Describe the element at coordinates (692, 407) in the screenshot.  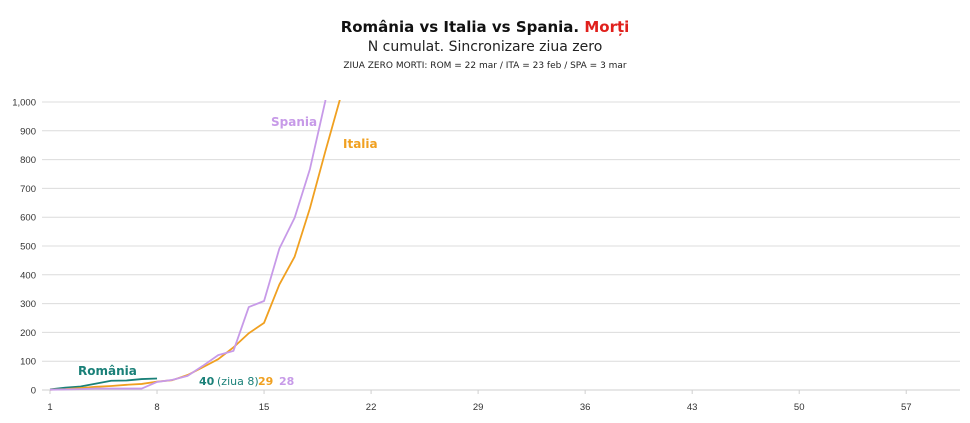
I see `x-tick-label: 43` at that location.